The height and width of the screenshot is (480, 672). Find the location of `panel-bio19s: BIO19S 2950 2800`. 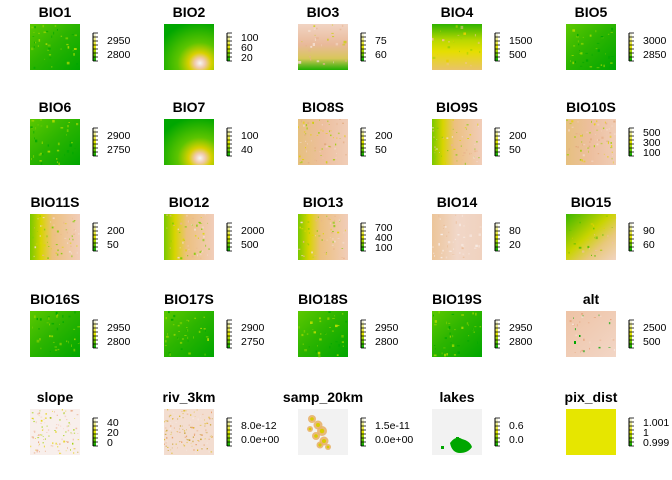

panel-bio19s: BIO19S 2950 2800 is located at coordinates (482, 324).